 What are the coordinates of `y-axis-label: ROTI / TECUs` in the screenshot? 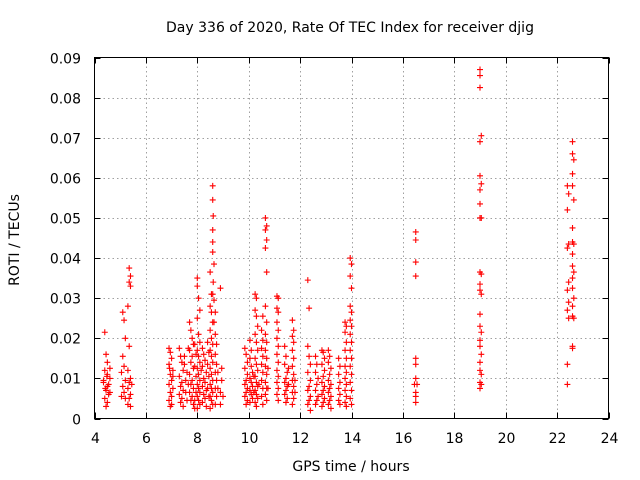 It's located at (15, 240).